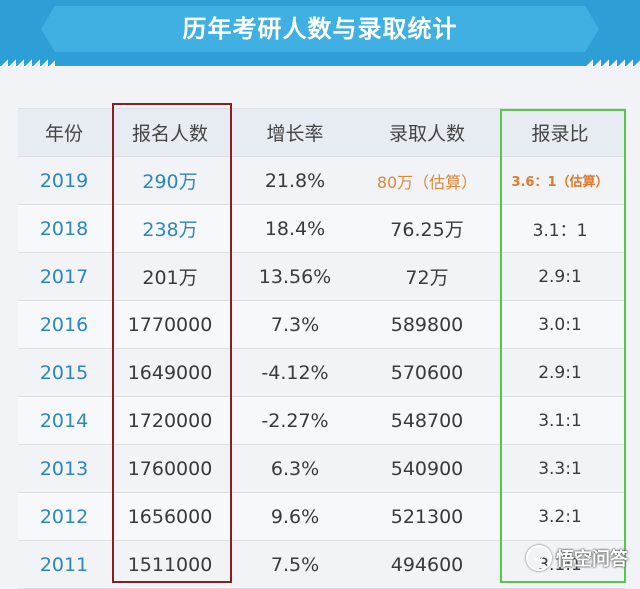 The width and height of the screenshot is (640, 589). What do you see at coordinates (64, 564) in the screenshot?
I see `year-cell: 2011` at bounding box center [64, 564].